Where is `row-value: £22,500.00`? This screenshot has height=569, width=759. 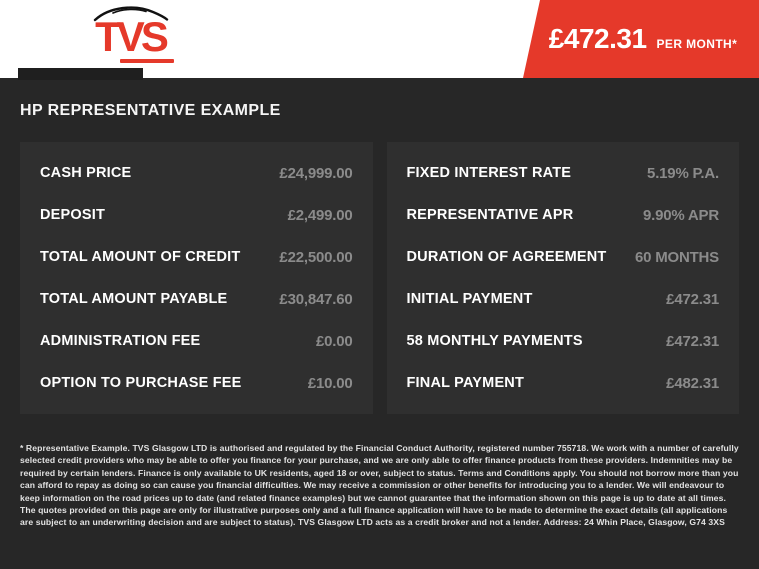 row-value: £22,500.00 is located at coordinates (316, 257).